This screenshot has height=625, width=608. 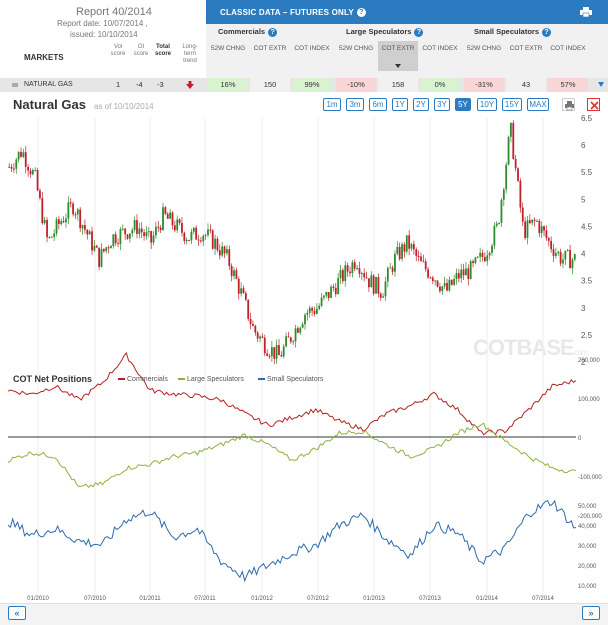 I want to click on next-button: », so click(x=591, y=613).